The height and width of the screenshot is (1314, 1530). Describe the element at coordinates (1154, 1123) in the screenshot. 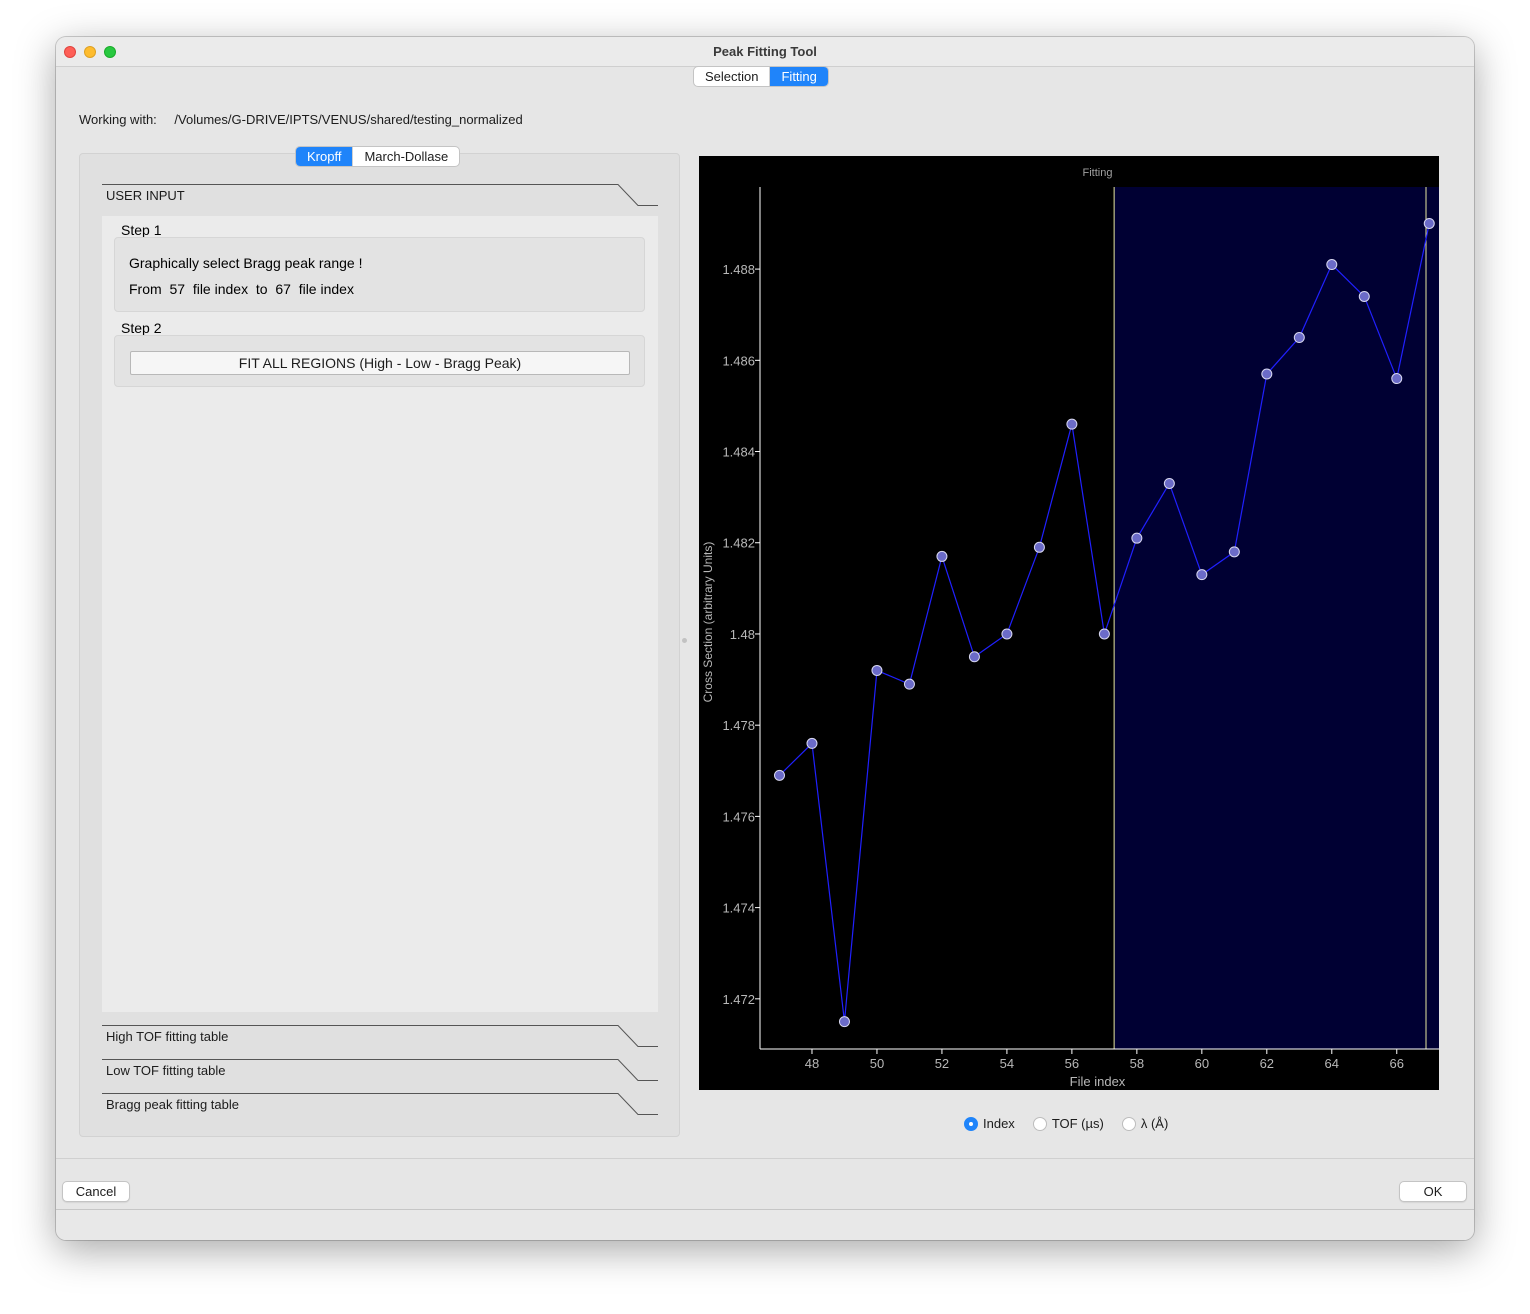

I see `radio-lambda-label: λ (Å)` at that location.